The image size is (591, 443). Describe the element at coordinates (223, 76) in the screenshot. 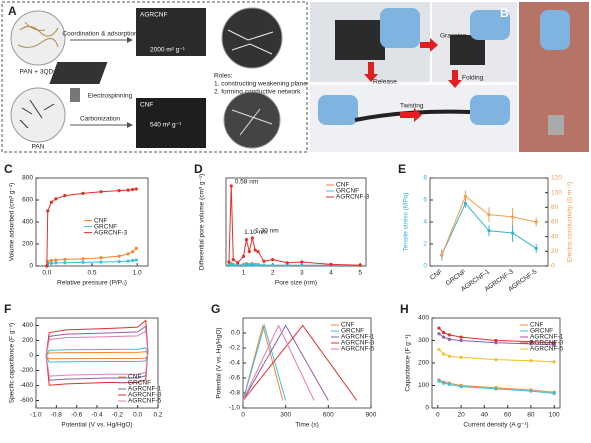

I see `roles-title: Roles:` at that location.